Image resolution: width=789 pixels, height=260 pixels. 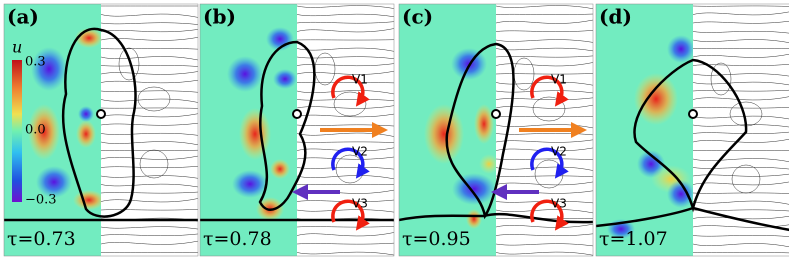 What do you see at coordinates (41, 200) in the screenshot?
I see `colorbar-tick-label: −0.3` at bounding box center [41, 200].